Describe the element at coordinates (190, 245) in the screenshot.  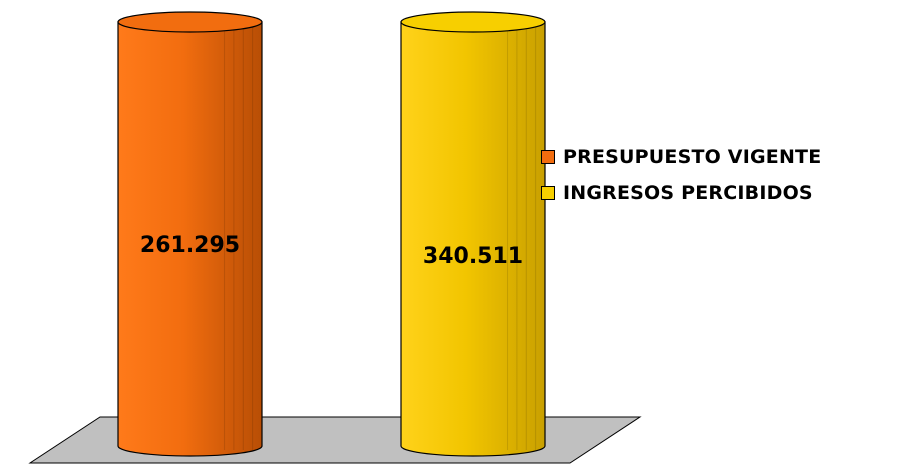
I see `value-label-presupuesto: 261.295` at that location.